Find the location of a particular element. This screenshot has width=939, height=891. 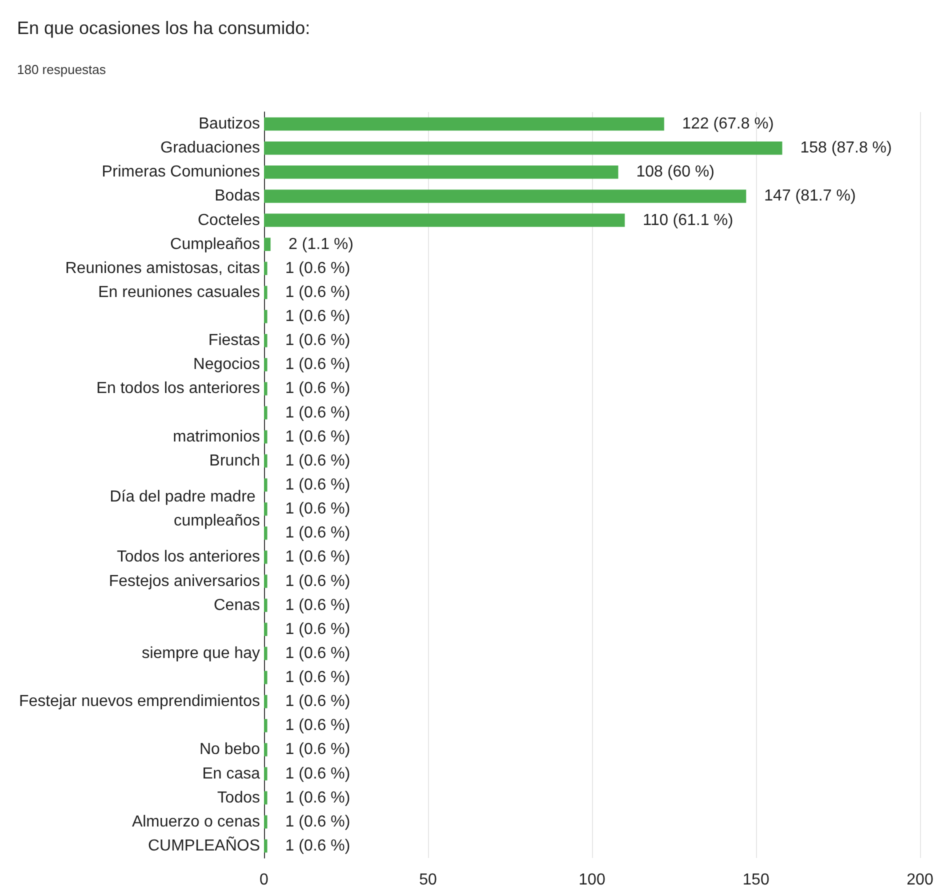

y-tick-label: Primeras Comuniones is located at coordinates (181, 172).